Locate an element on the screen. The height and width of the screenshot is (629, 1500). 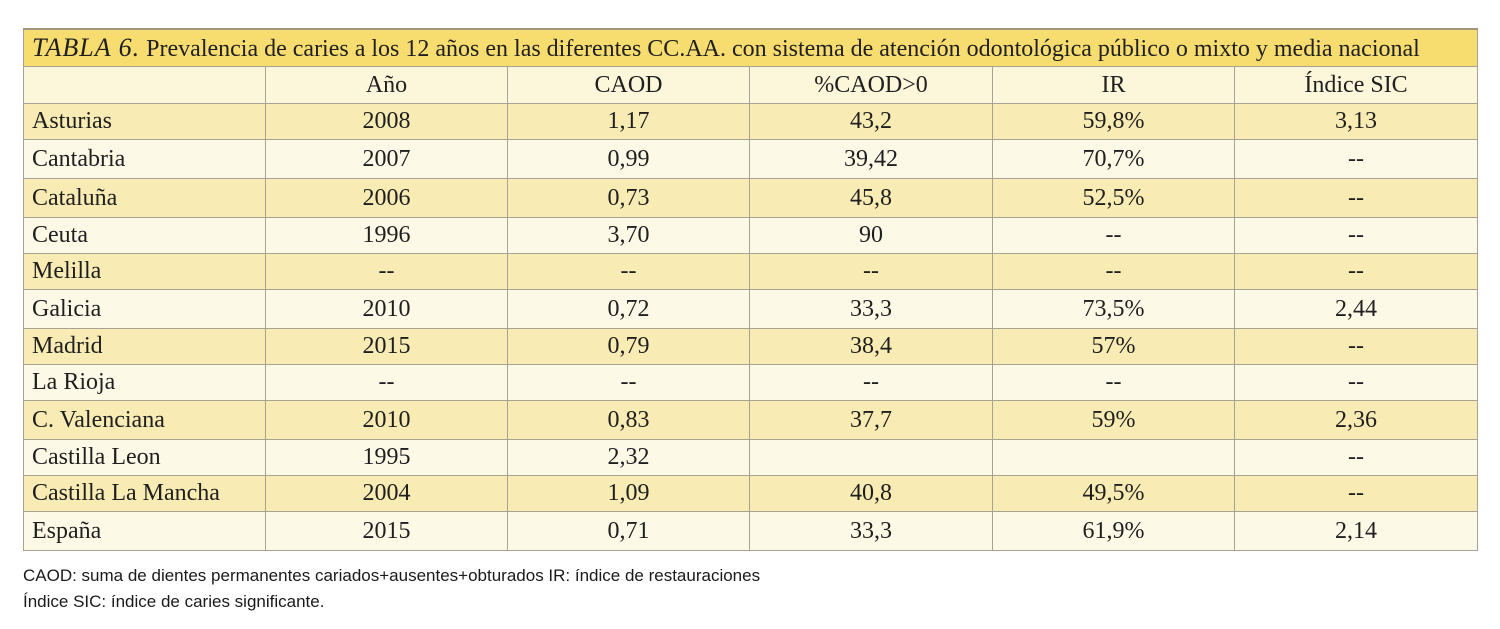
caod-percent-cell: 90 is located at coordinates (871, 235).